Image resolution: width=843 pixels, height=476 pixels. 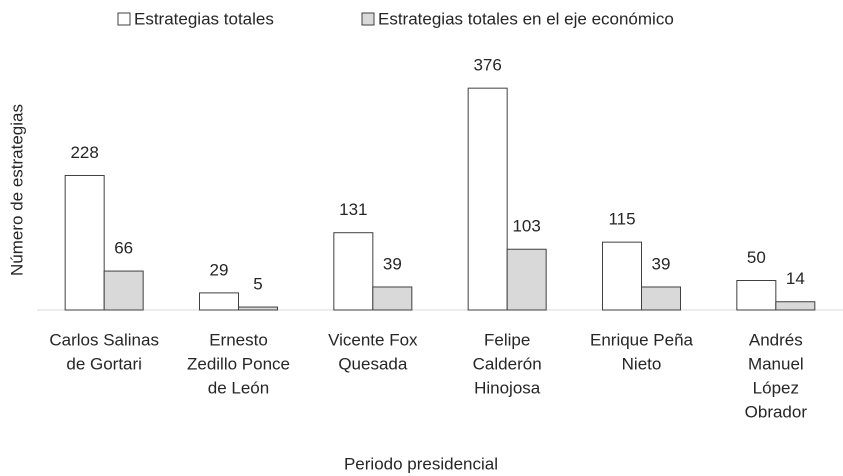 I want to click on data-label: 29, so click(x=219, y=269).